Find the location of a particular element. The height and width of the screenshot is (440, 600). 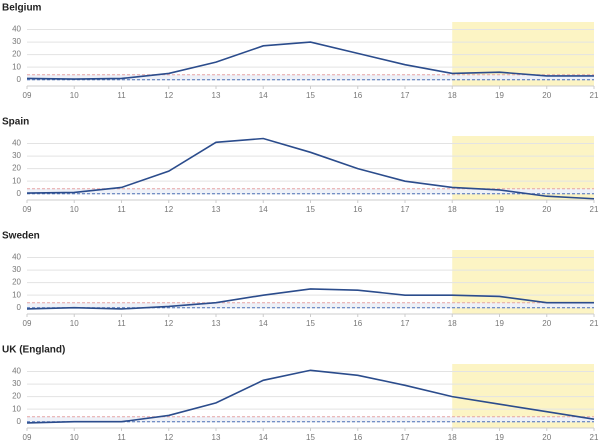

panel-title: Spain is located at coordinates (15, 122).